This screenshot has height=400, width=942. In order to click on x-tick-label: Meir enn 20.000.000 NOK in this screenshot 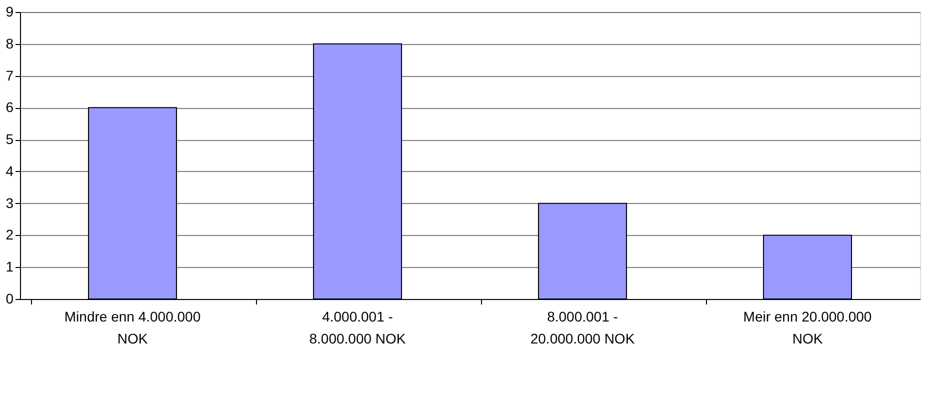, I will do `click(807, 327)`.